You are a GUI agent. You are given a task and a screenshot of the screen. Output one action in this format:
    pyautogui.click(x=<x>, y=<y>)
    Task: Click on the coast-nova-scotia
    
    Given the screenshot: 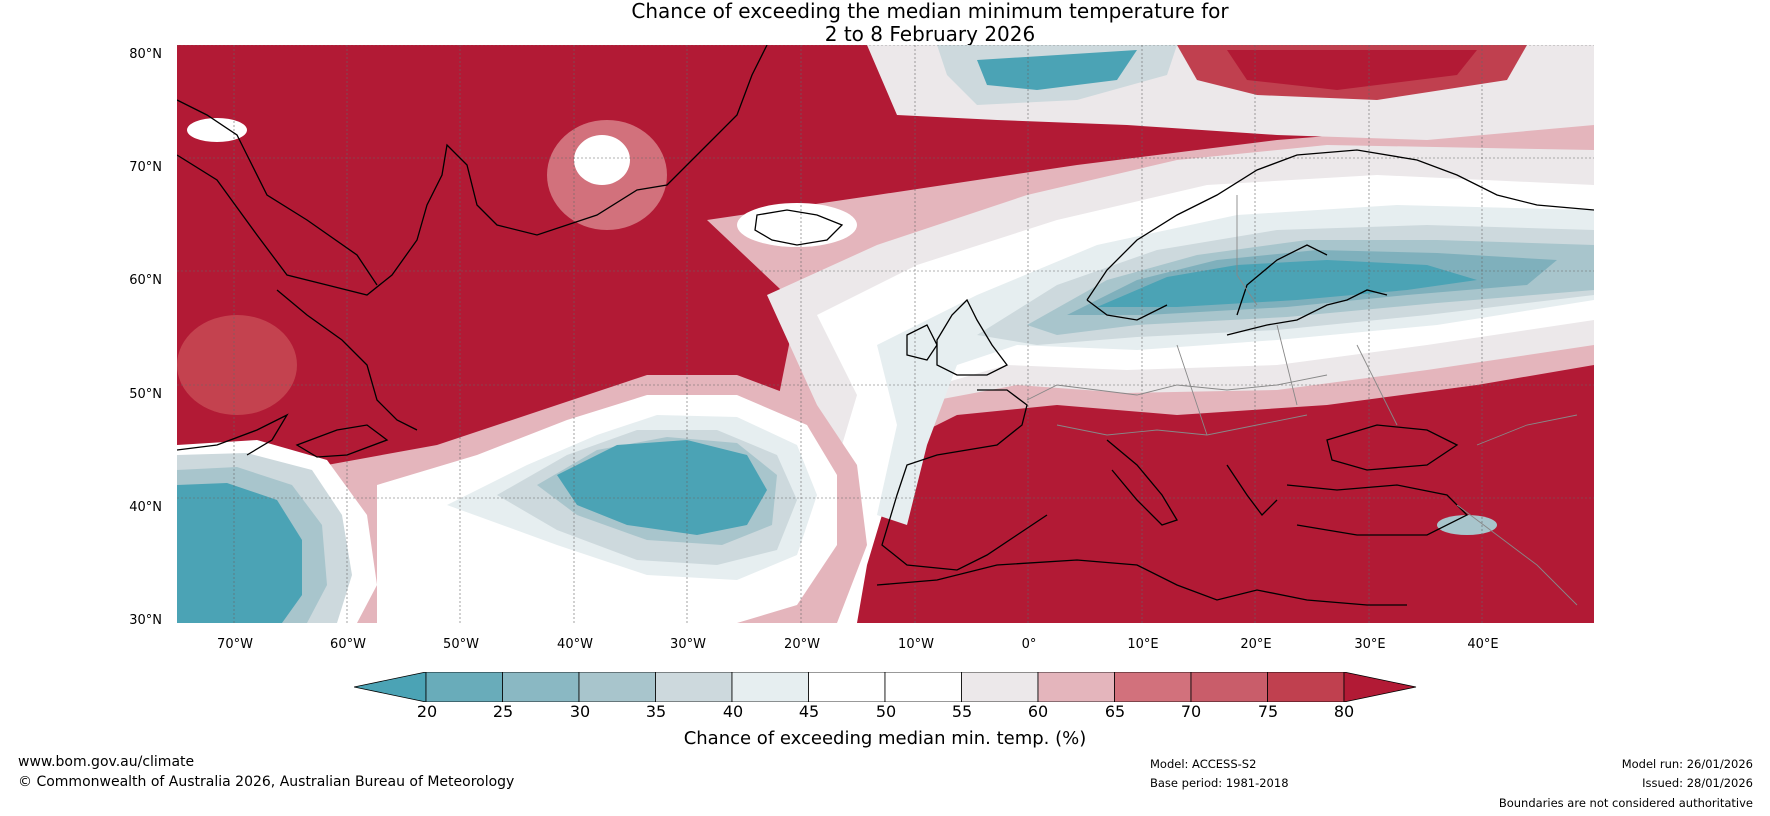 What is the action you would take?
    pyautogui.click(x=233, y=434)
    